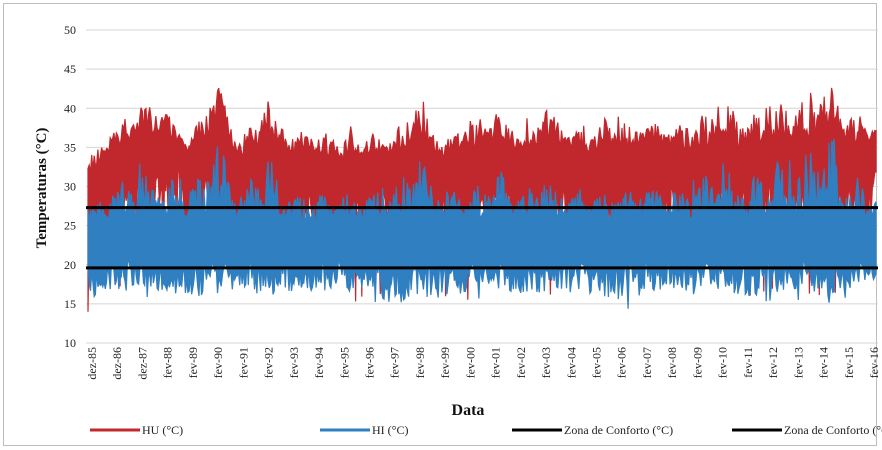 The image size is (882, 450). What do you see at coordinates (597, 362) in the screenshot?
I see `x-tick-label: fev-05` at bounding box center [597, 362].